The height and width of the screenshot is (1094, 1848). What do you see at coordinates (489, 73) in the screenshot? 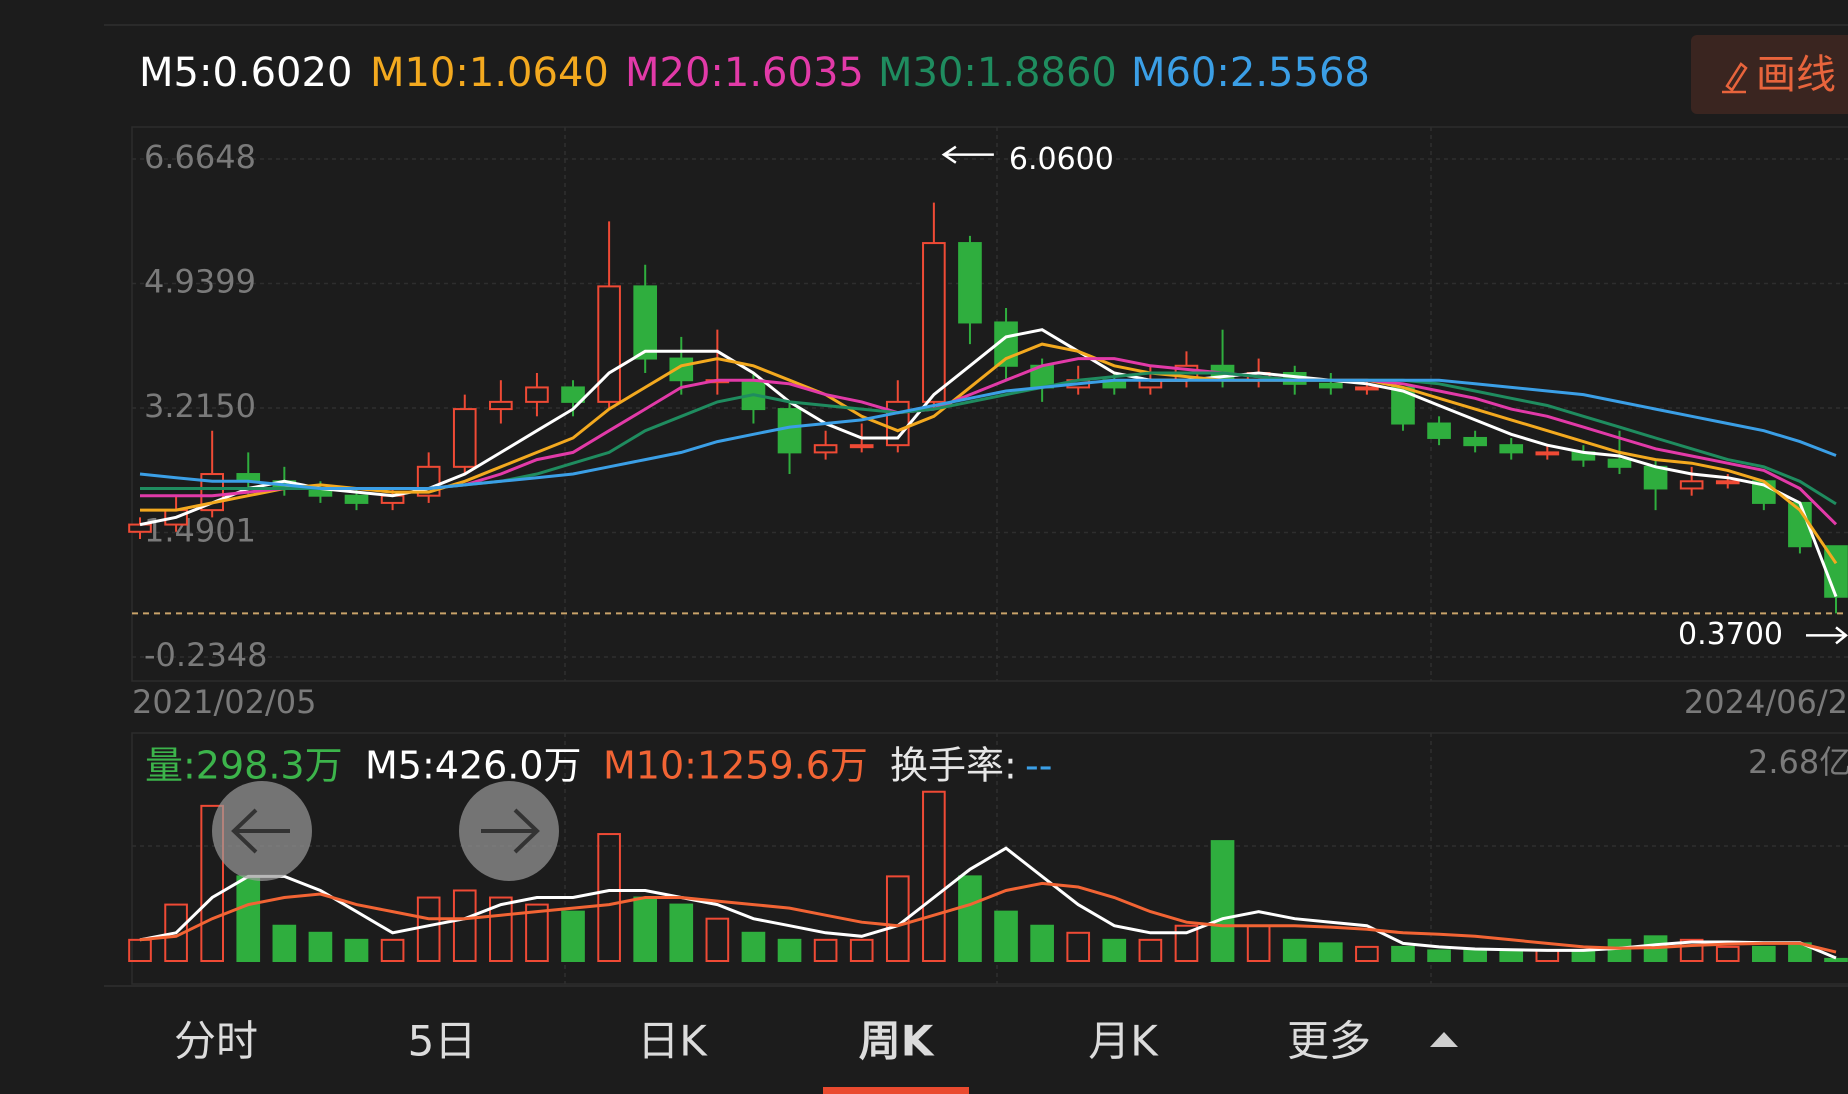
I see `legend-entry: M10:1.0640` at bounding box center [489, 73].